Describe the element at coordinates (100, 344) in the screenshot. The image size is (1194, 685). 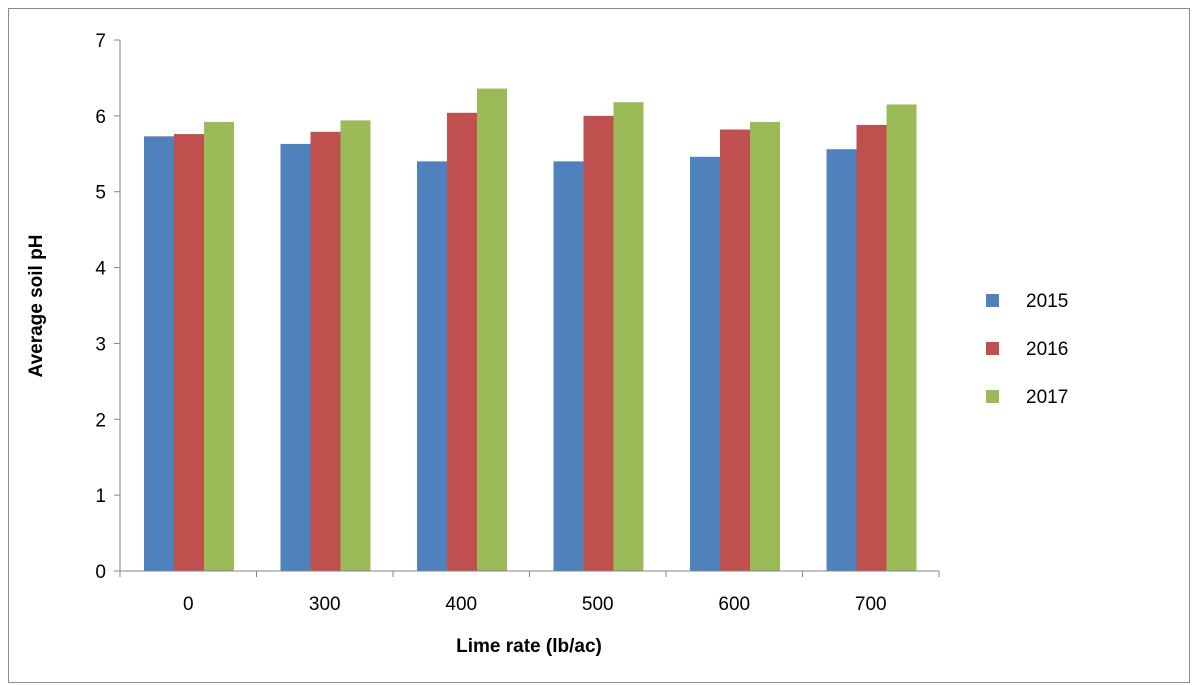
I see `y-tick-label: 3` at that location.